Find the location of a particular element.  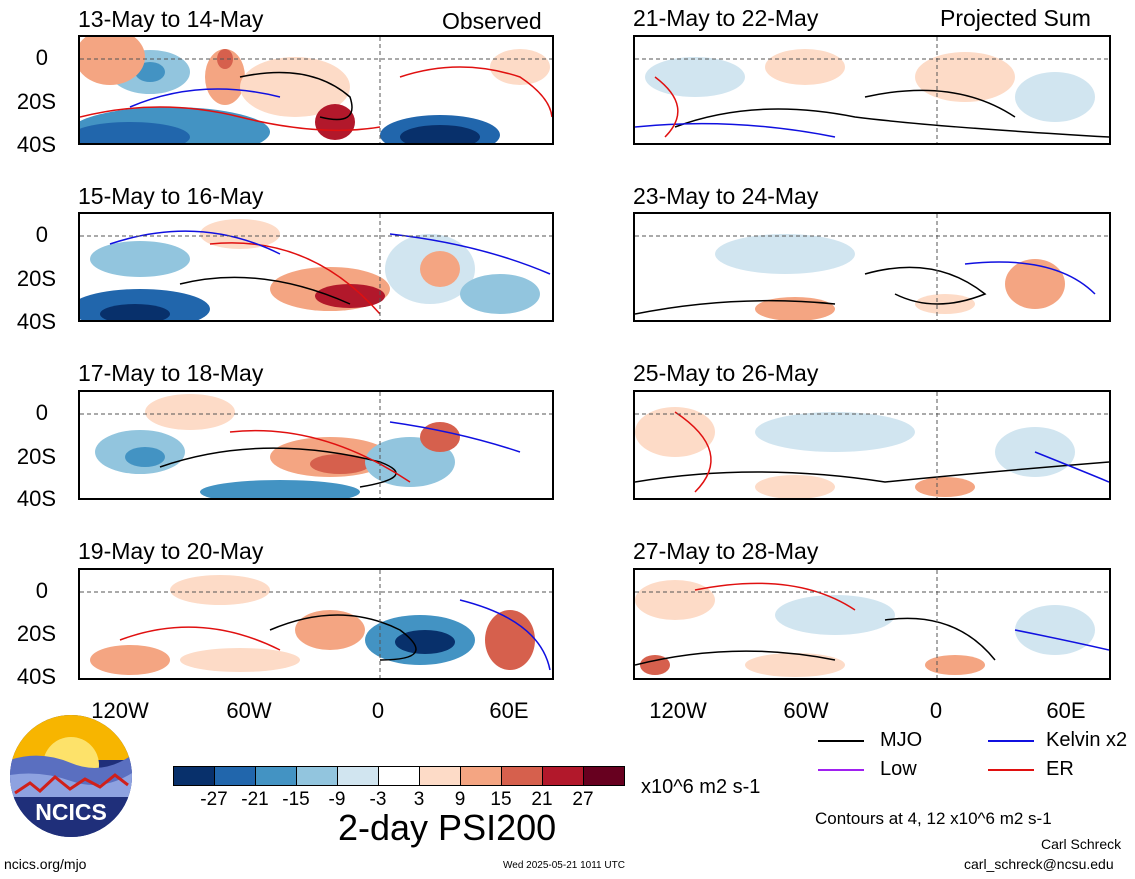

timestamp: Wed 2025-05-21 1011 UTC is located at coordinates (564, 865).